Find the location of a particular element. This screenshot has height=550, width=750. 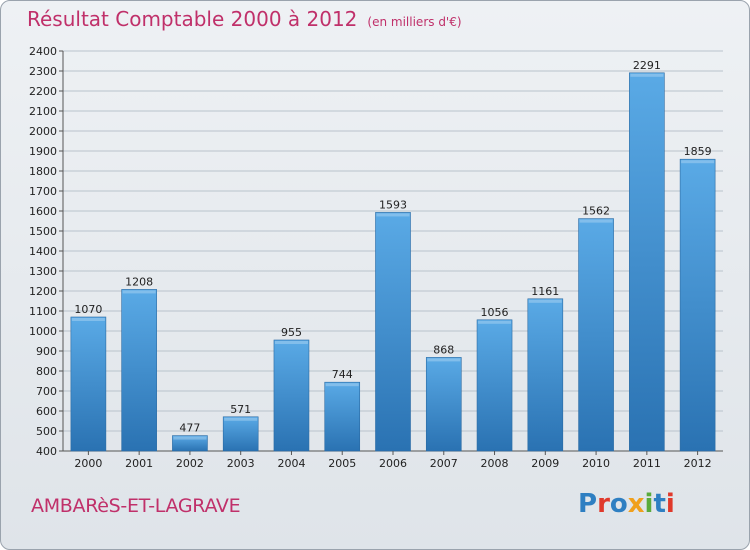

y-tick-label: 2000 is located at coordinates (43, 131).